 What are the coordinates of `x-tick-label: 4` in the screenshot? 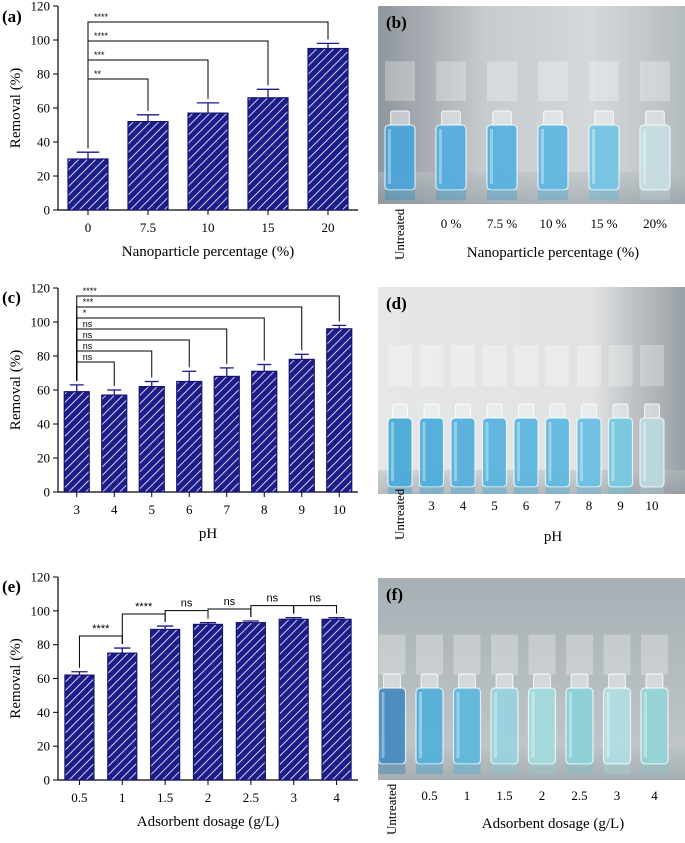 It's located at (336, 797).